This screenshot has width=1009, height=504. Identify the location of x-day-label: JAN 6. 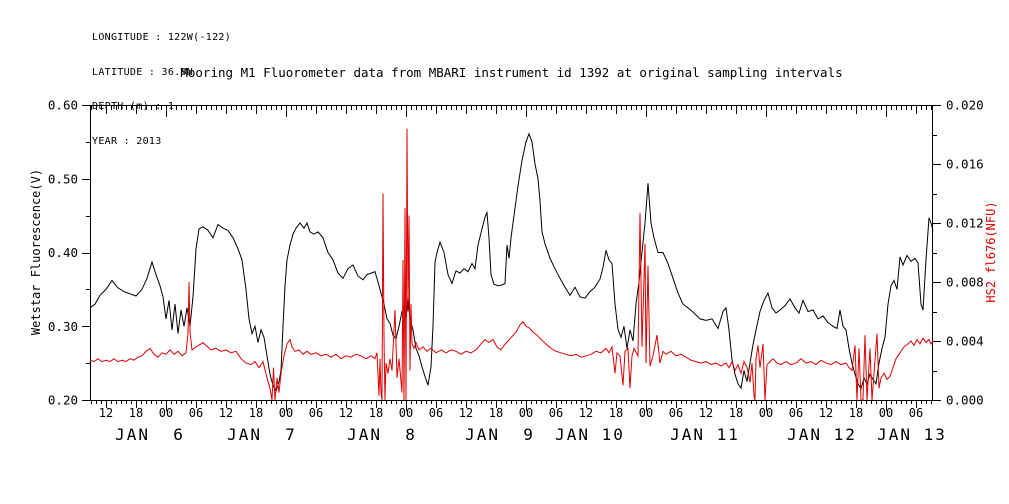
(150, 434).